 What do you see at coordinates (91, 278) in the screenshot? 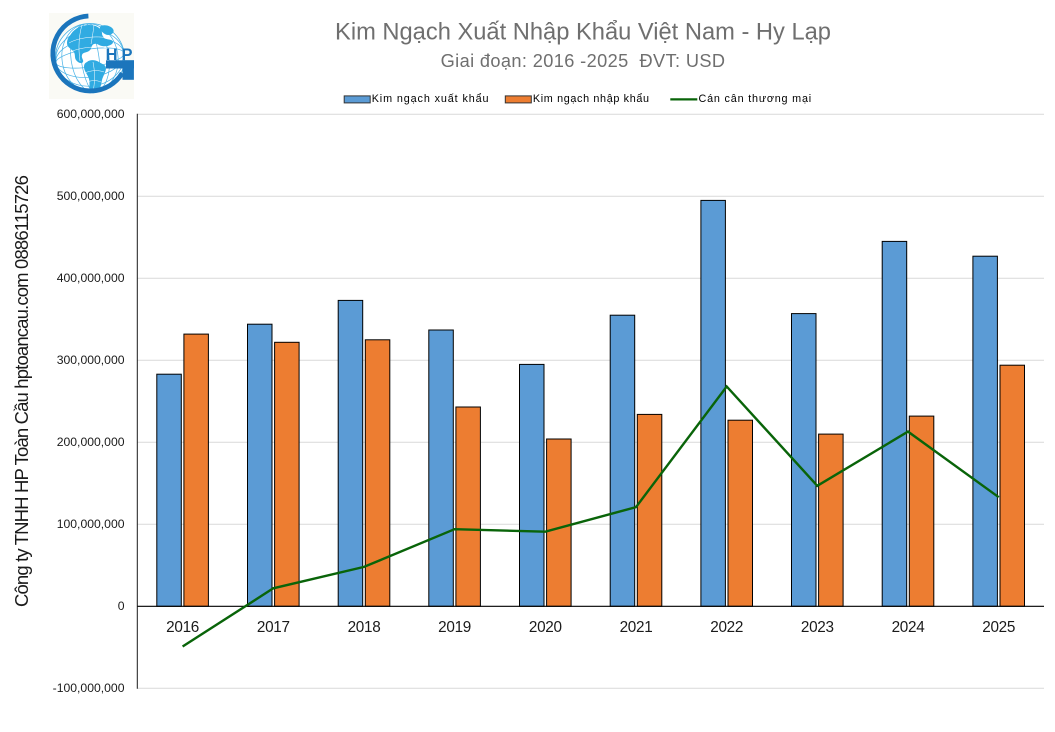
I see `svg-text: 400,000,000` at bounding box center [91, 278].